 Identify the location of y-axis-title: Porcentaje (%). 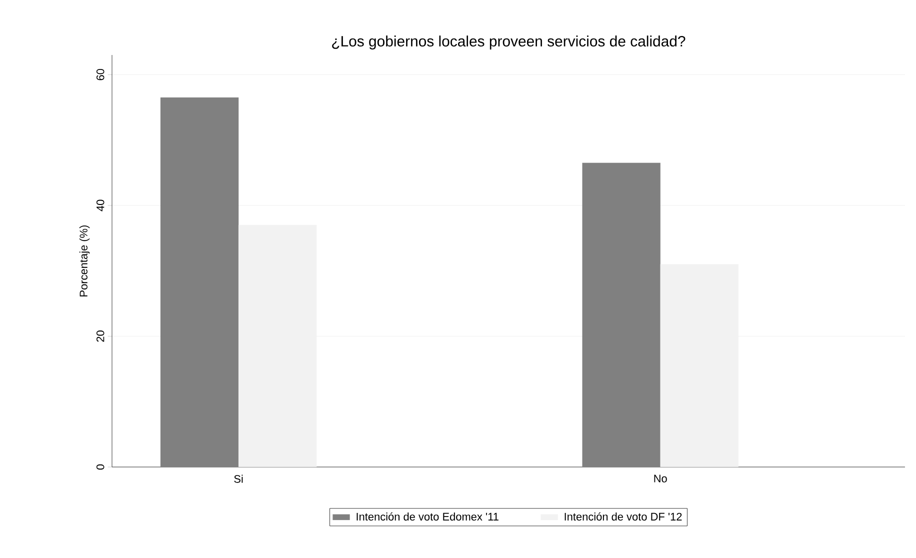
(84, 260).